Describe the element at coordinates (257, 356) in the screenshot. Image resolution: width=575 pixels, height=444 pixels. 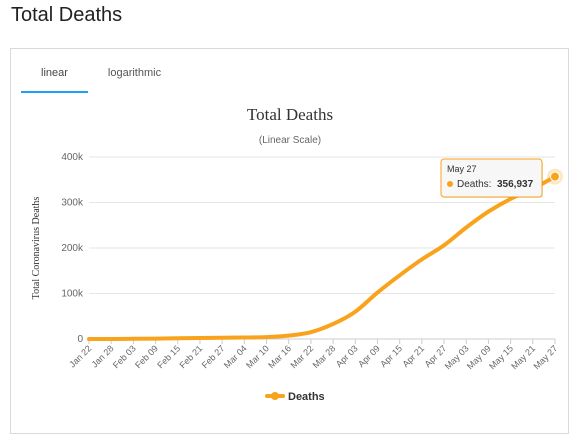
I see `x-tick-label: Mar 10` at that location.